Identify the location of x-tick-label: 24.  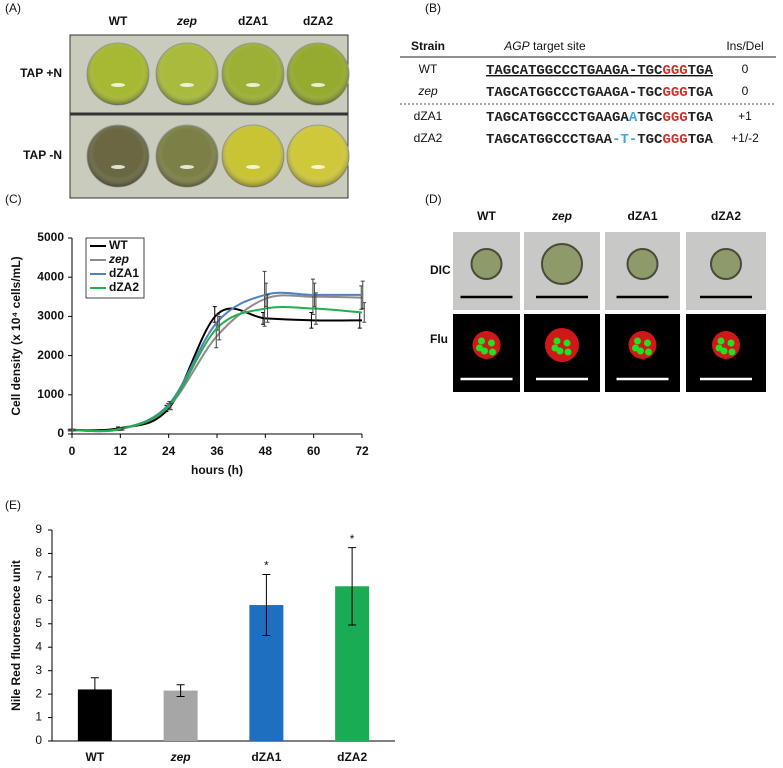
(169, 451).